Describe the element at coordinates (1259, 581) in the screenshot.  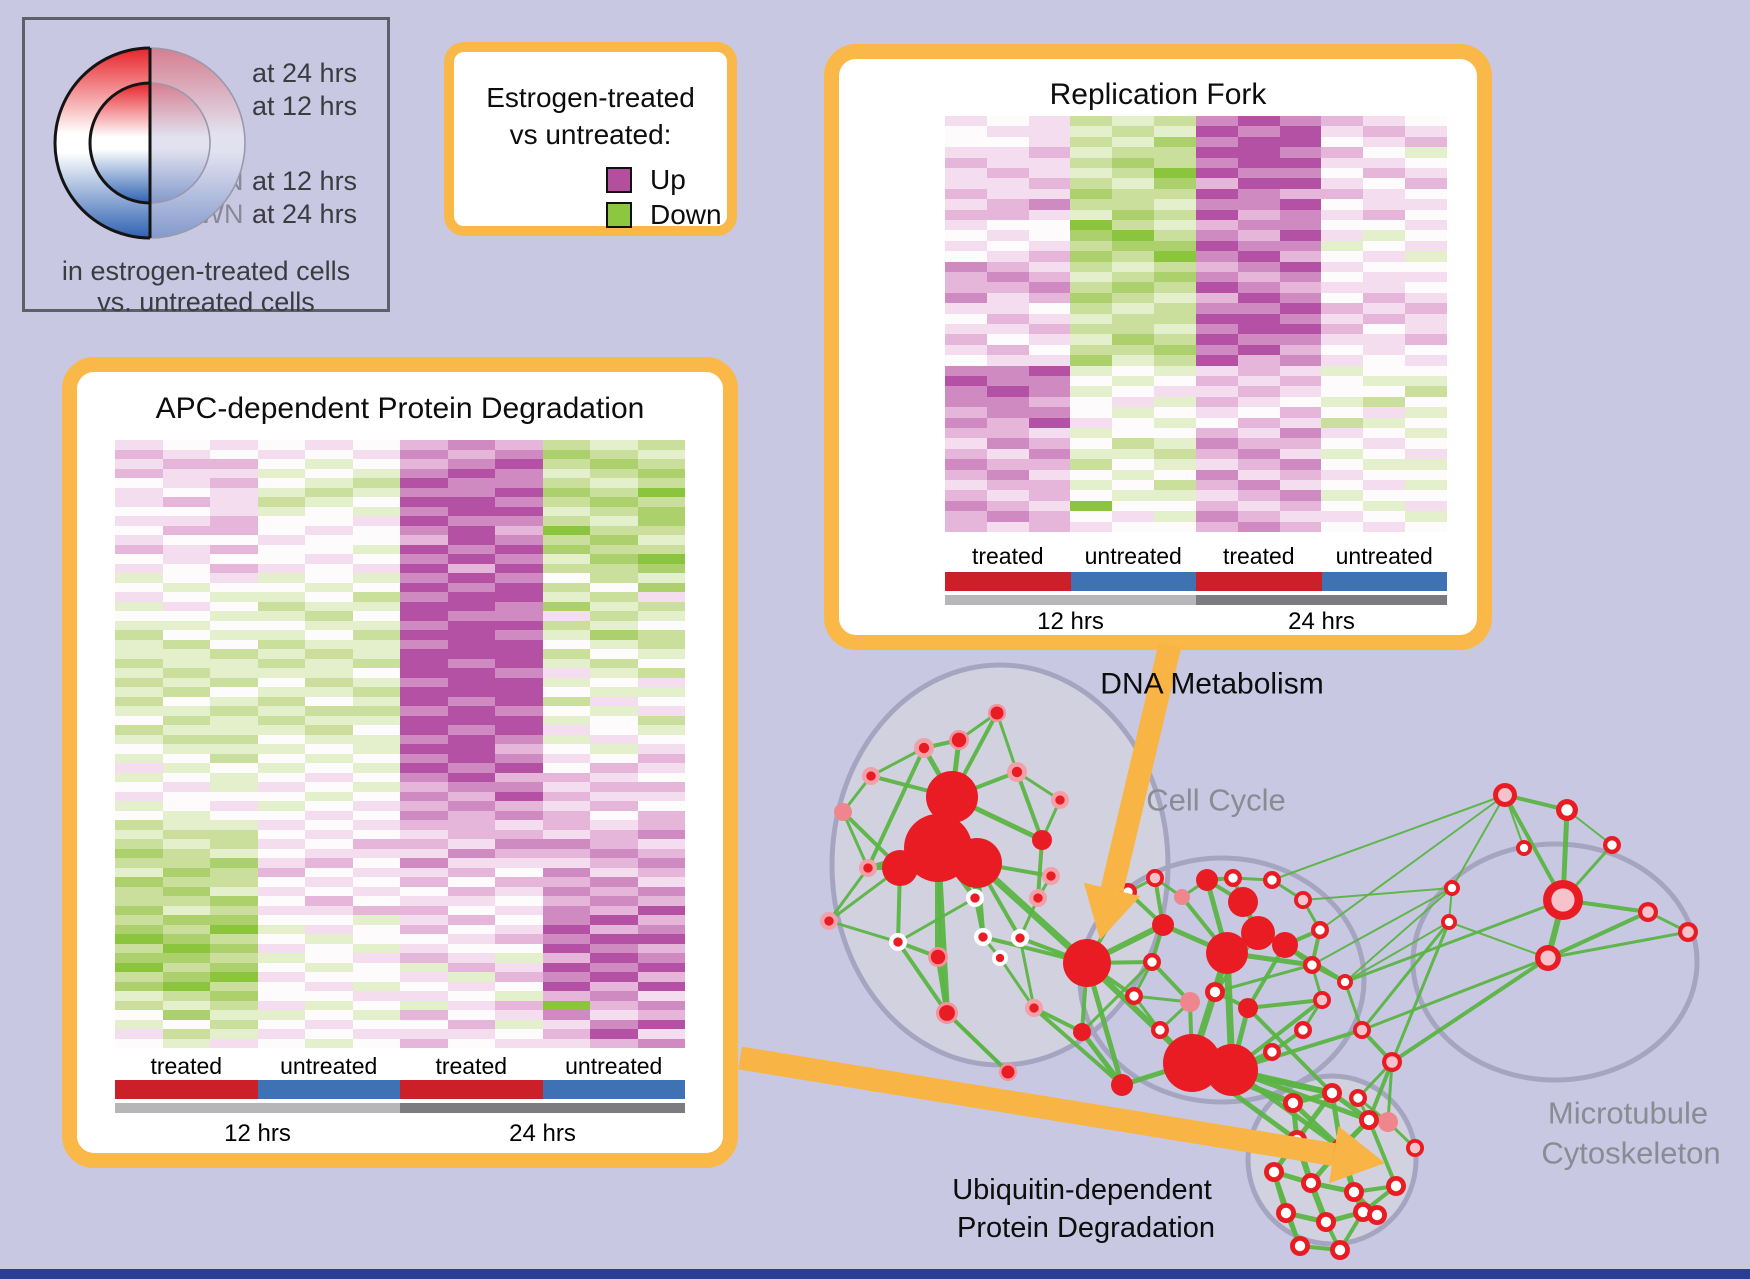
I see `treated-bar-segment` at that location.